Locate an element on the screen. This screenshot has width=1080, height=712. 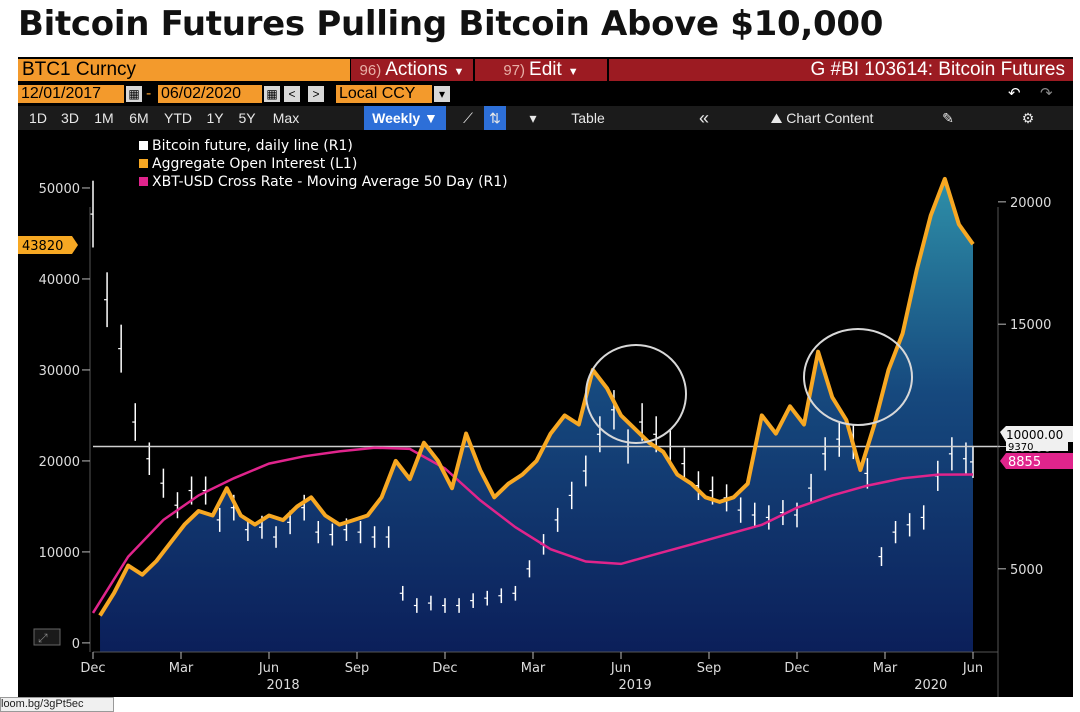
moving-average-last-value: 8855 is located at coordinates (1024, 462).